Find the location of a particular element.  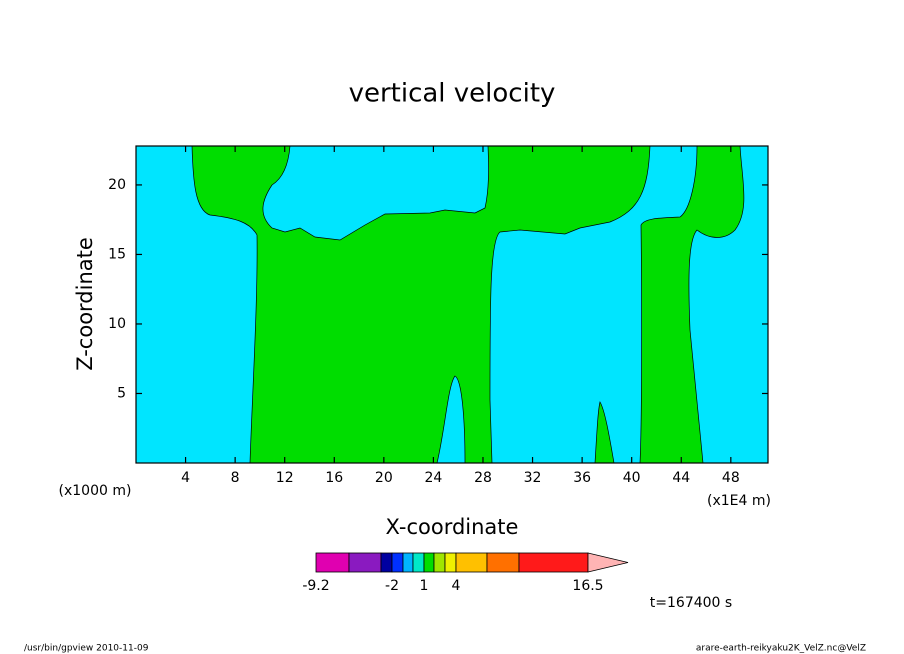

x-tick-label: 32 is located at coordinates (533, 478).